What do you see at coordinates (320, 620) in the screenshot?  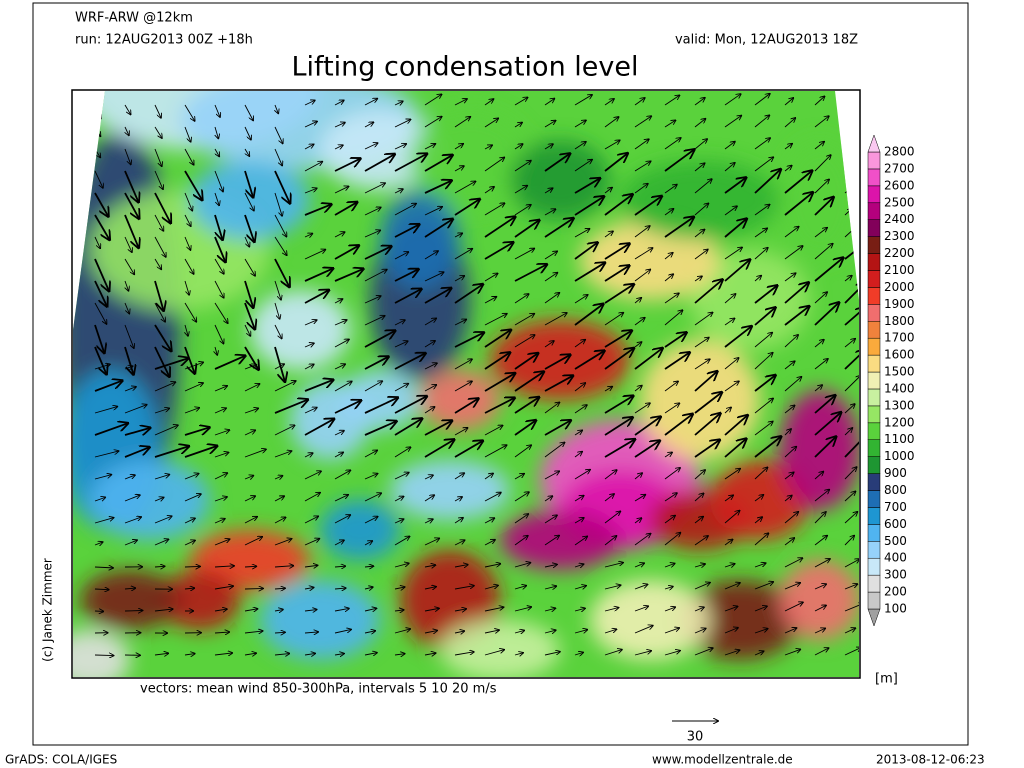 I see `field-patch` at bounding box center [320, 620].